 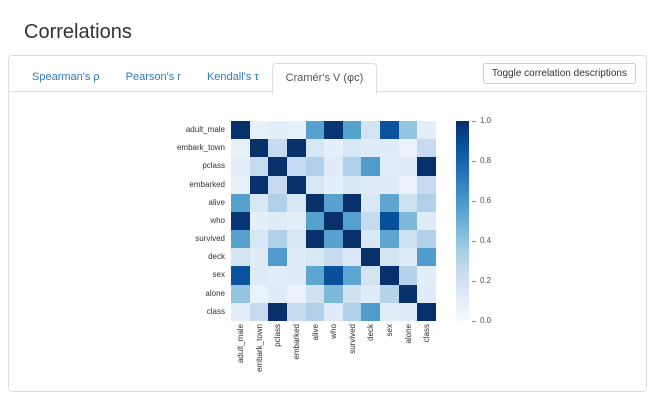 What do you see at coordinates (215, 311) in the screenshot?
I see `row-label: class` at bounding box center [215, 311].